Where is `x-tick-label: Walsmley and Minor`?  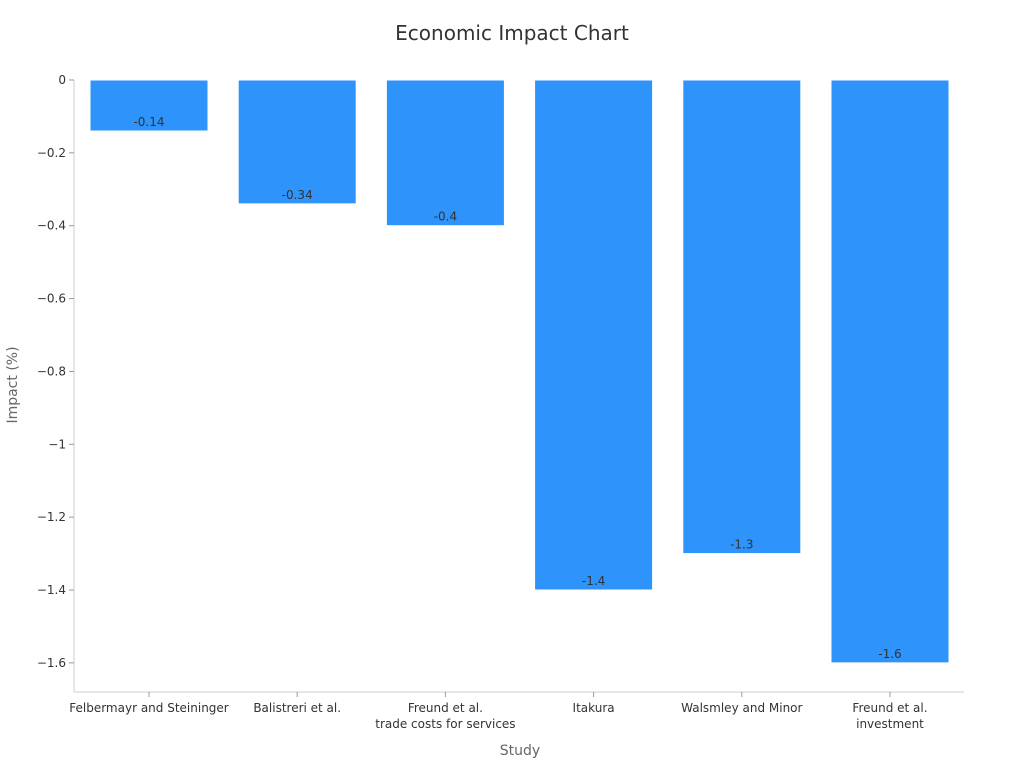
x-tick-label: Walsmley and Minor is located at coordinates (741, 708).